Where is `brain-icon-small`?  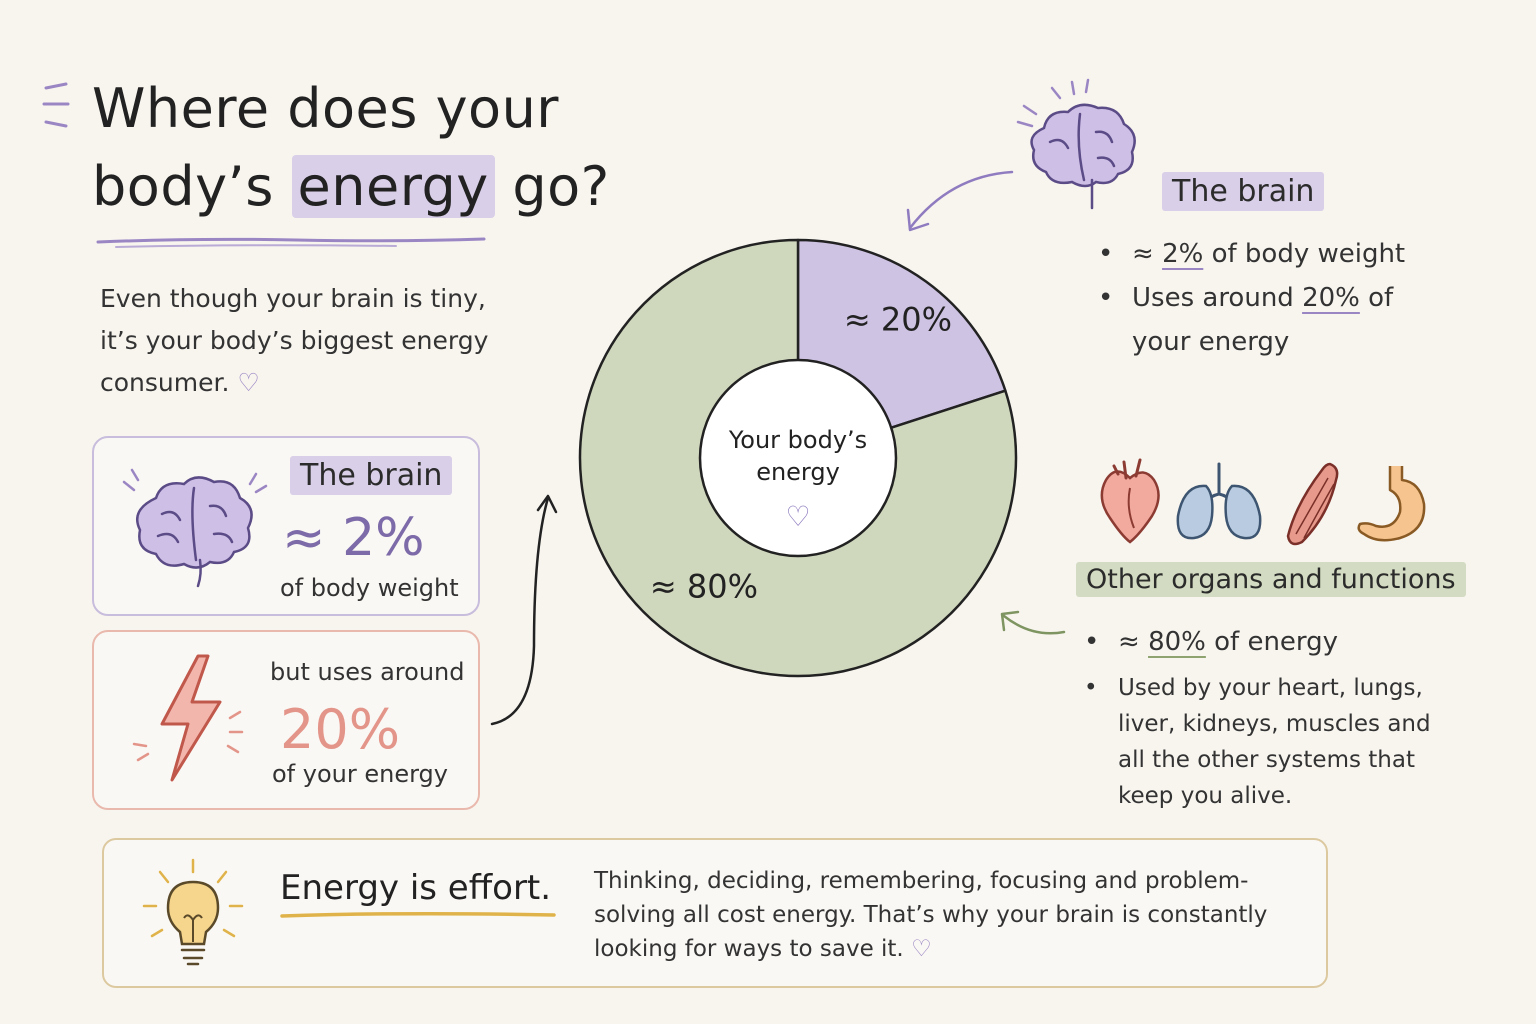 brain-icon-small is located at coordinates (1076, 144).